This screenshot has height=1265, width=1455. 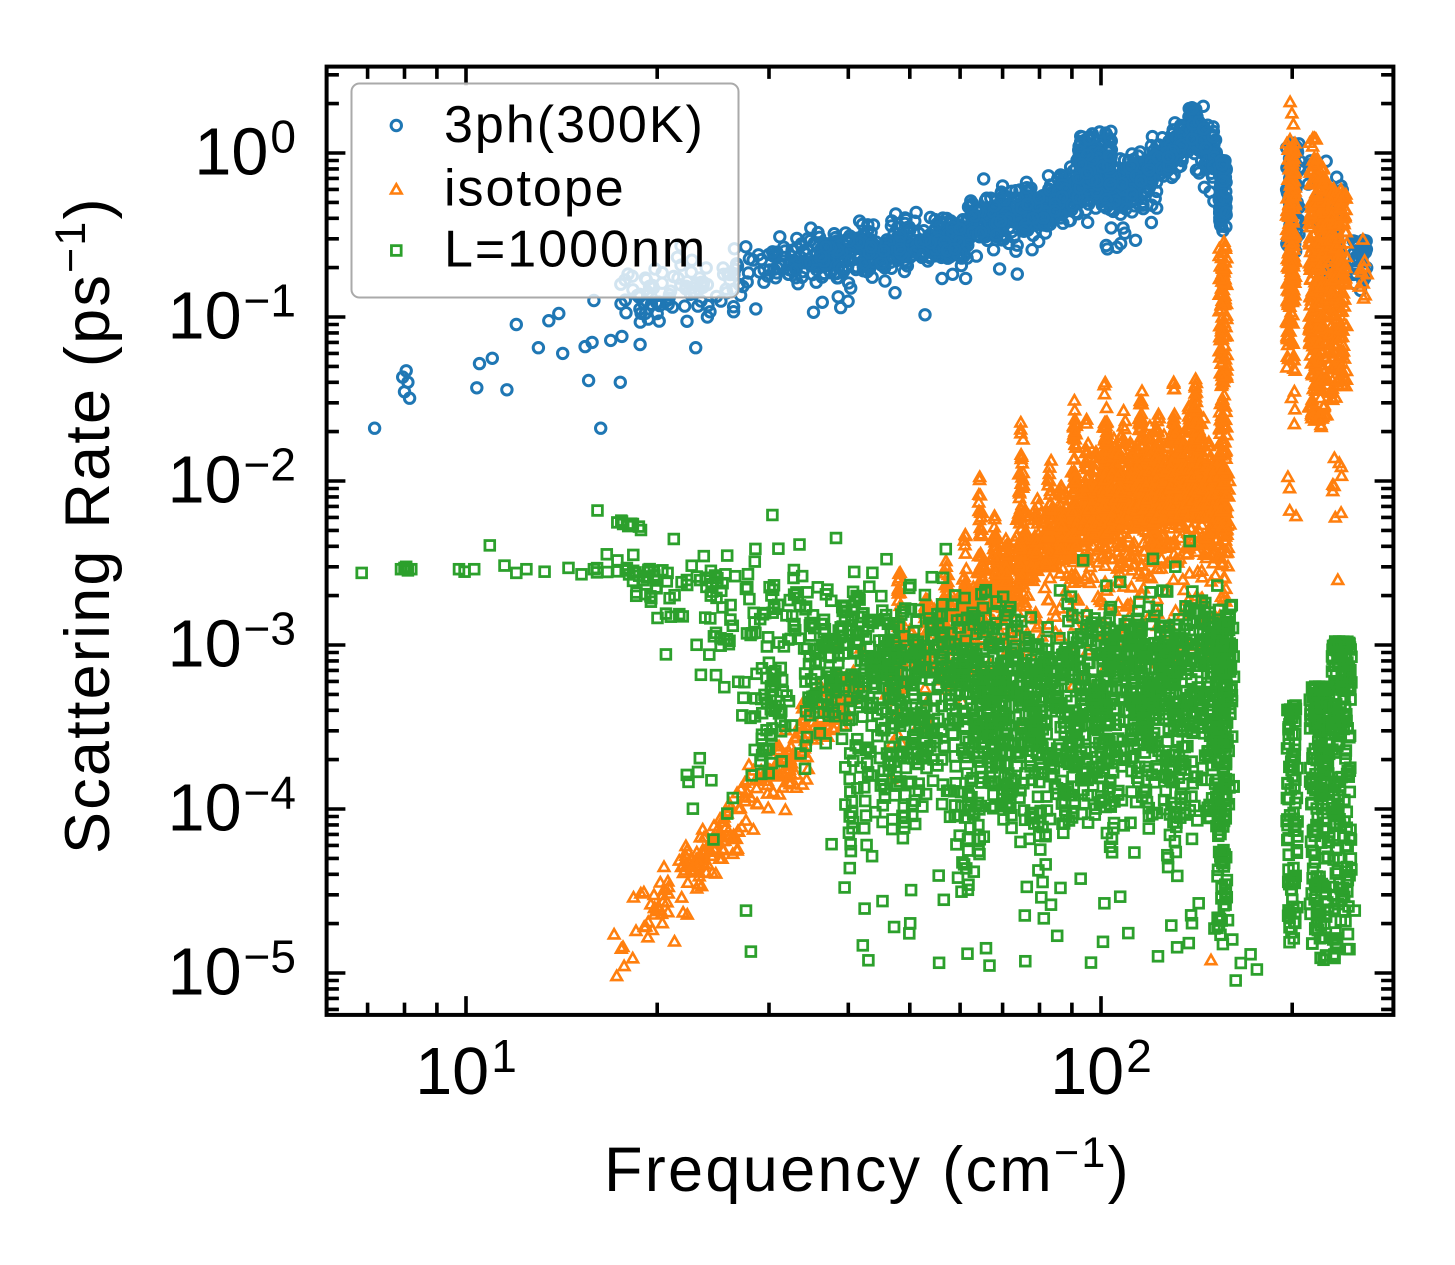 I want to click on svg-text: 0, so click(x=283, y=137).